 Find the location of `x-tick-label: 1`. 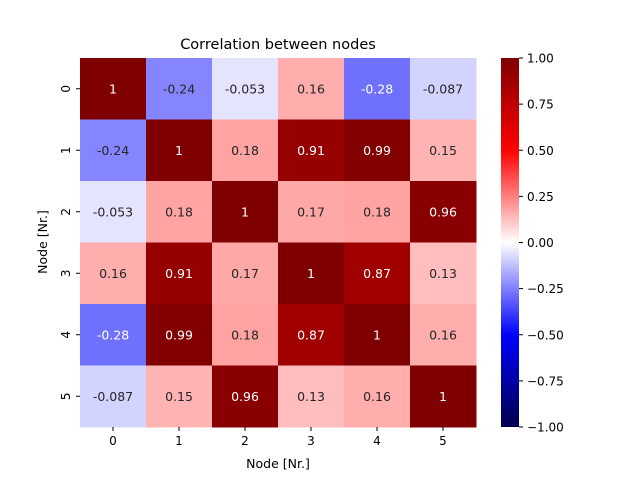

x-tick-label: 1 is located at coordinates (179, 441).